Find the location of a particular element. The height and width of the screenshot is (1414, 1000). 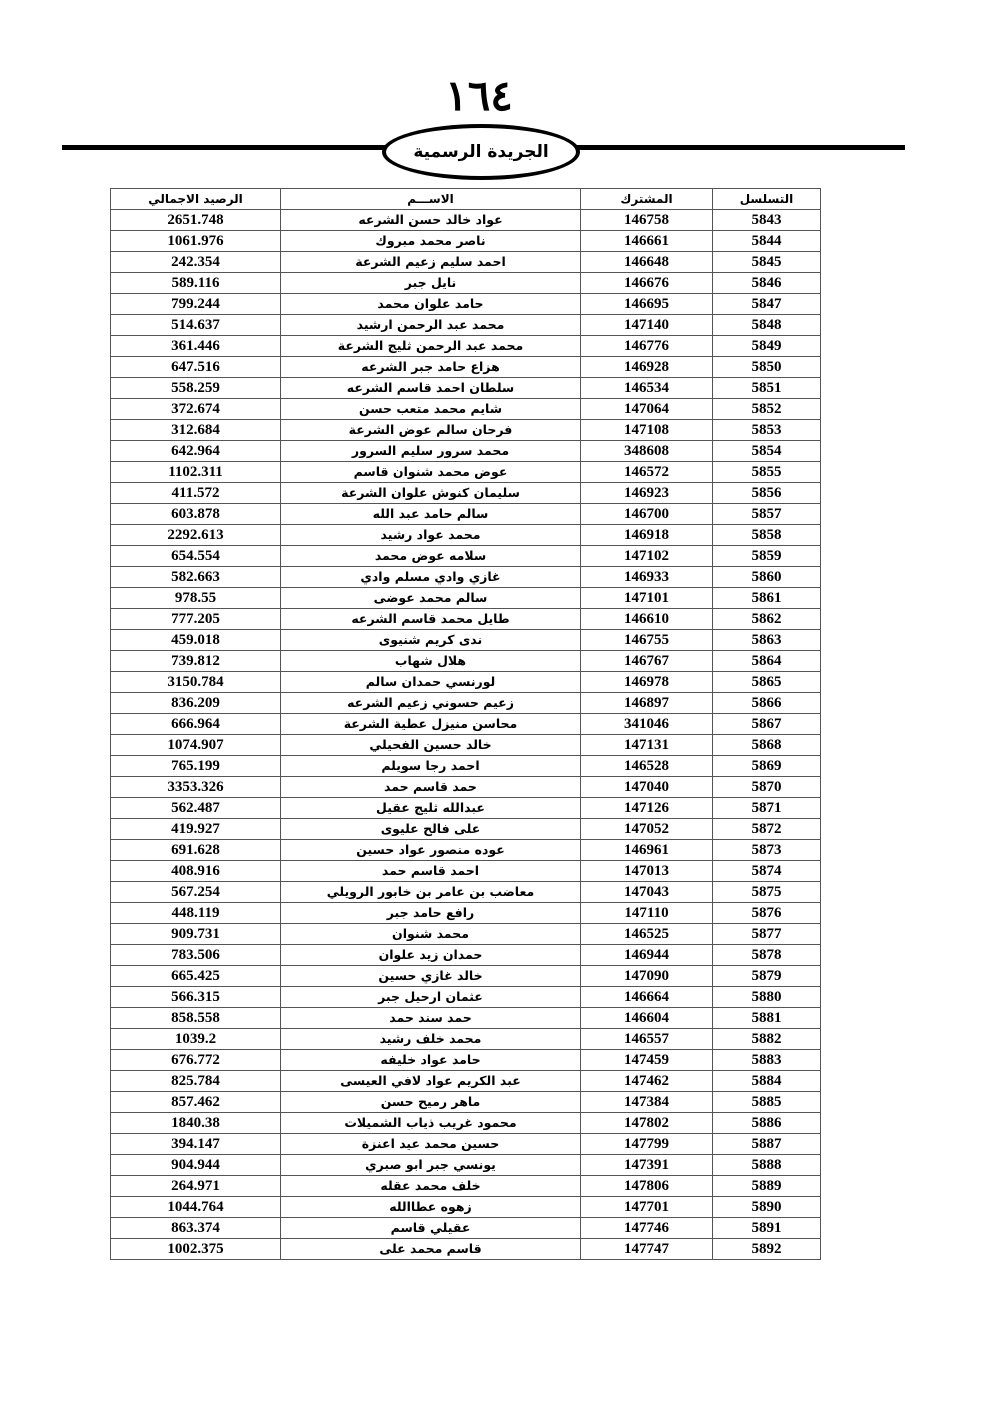

table-row: 5851 146534 سلطان احمد قاسم الشرعه 558.259 is located at coordinates (465, 388).